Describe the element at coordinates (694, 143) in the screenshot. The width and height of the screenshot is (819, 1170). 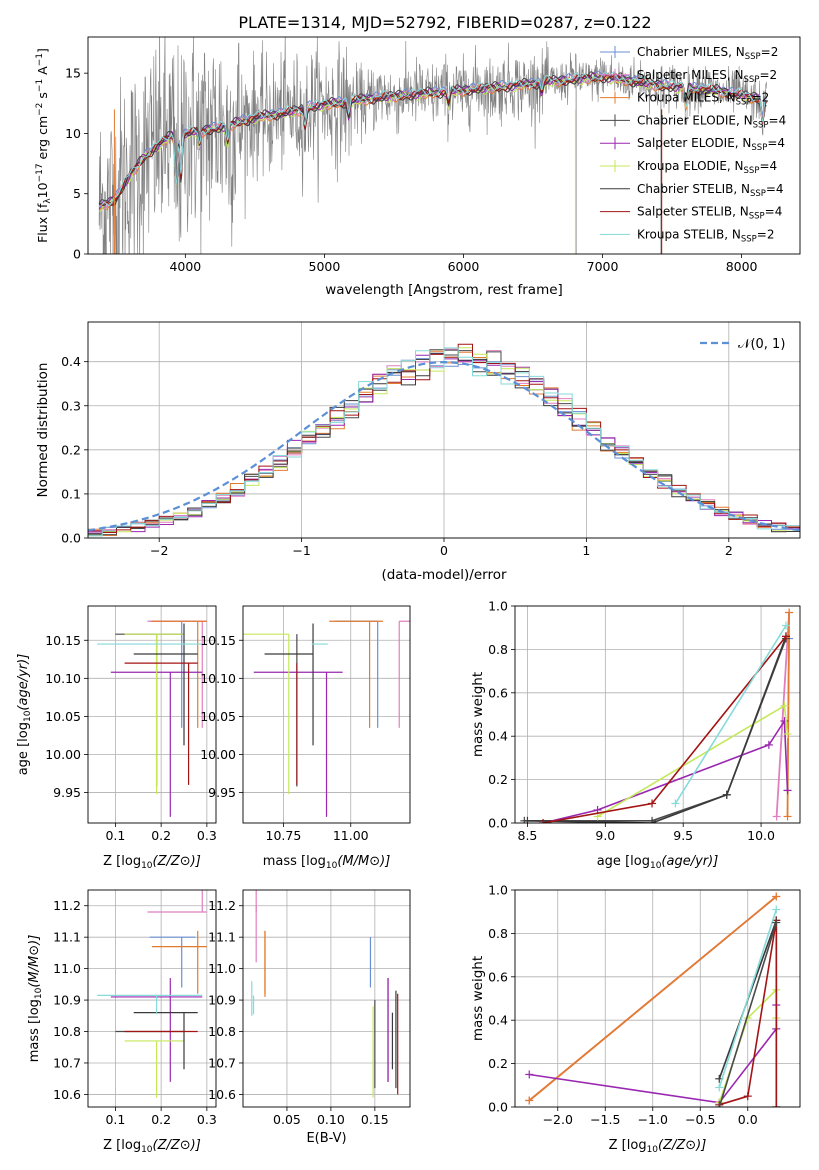
I see `legend-text: Salpeter ELODIE, N` at that location.